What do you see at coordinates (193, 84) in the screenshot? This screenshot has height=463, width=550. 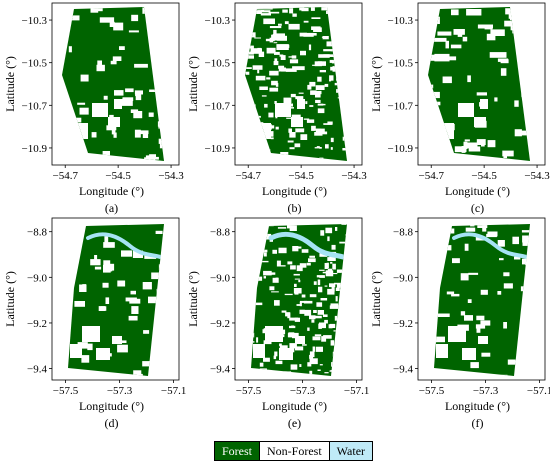 I see `y-axis-label: Latitude (°)` at bounding box center [193, 84].